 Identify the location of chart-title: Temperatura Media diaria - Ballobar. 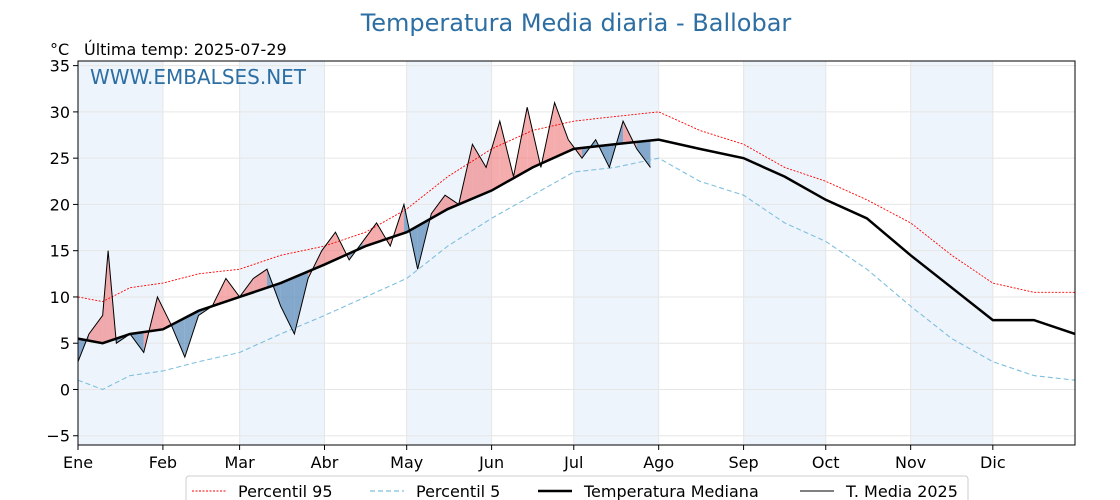
(576, 23).